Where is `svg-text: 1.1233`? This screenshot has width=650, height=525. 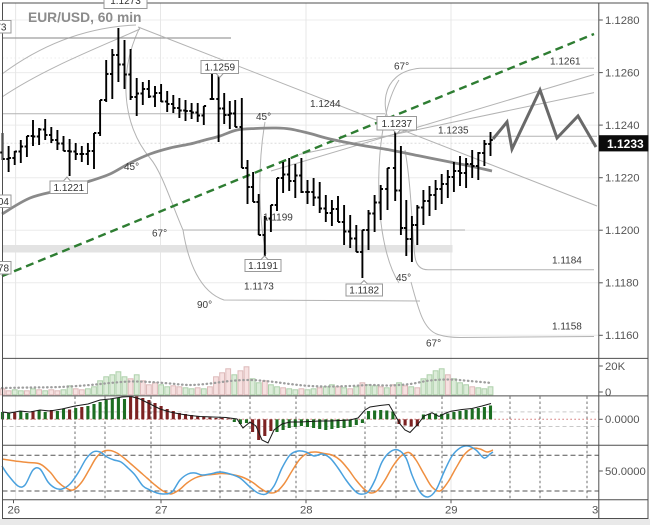 svg-text: 1.1233 is located at coordinates (625, 144).